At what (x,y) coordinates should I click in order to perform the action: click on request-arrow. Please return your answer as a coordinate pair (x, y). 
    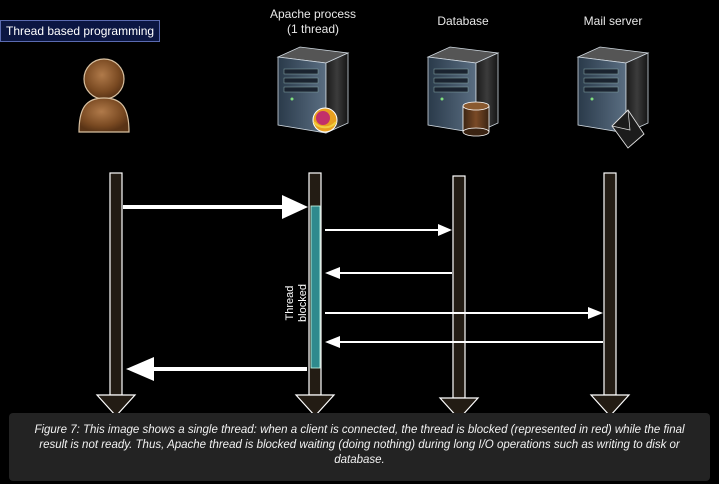
    Looking at the image, I should click on (215, 207).